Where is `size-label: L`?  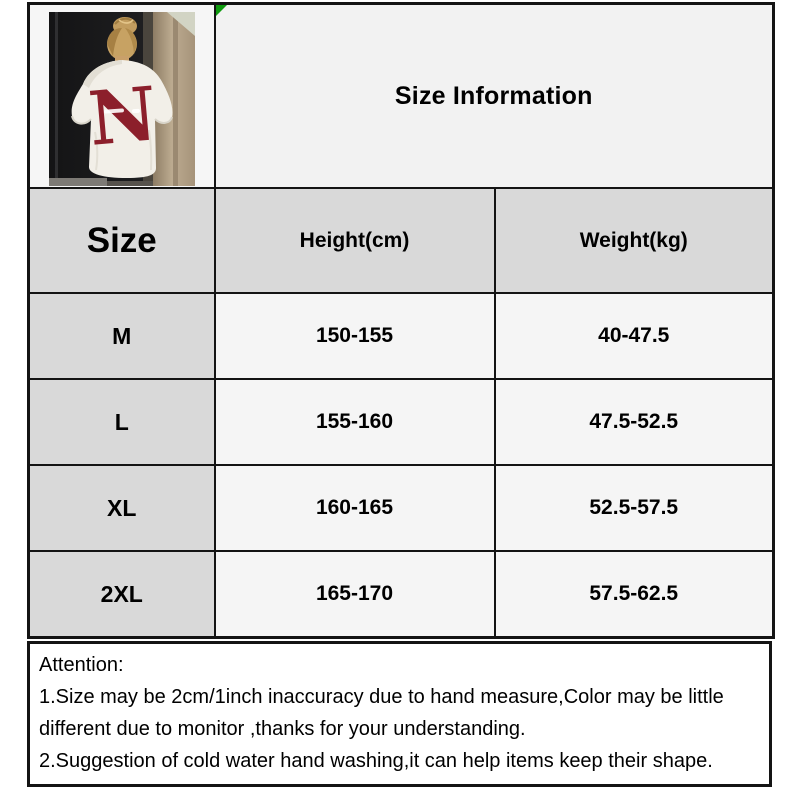
size-label: L is located at coordinates (121, 422).